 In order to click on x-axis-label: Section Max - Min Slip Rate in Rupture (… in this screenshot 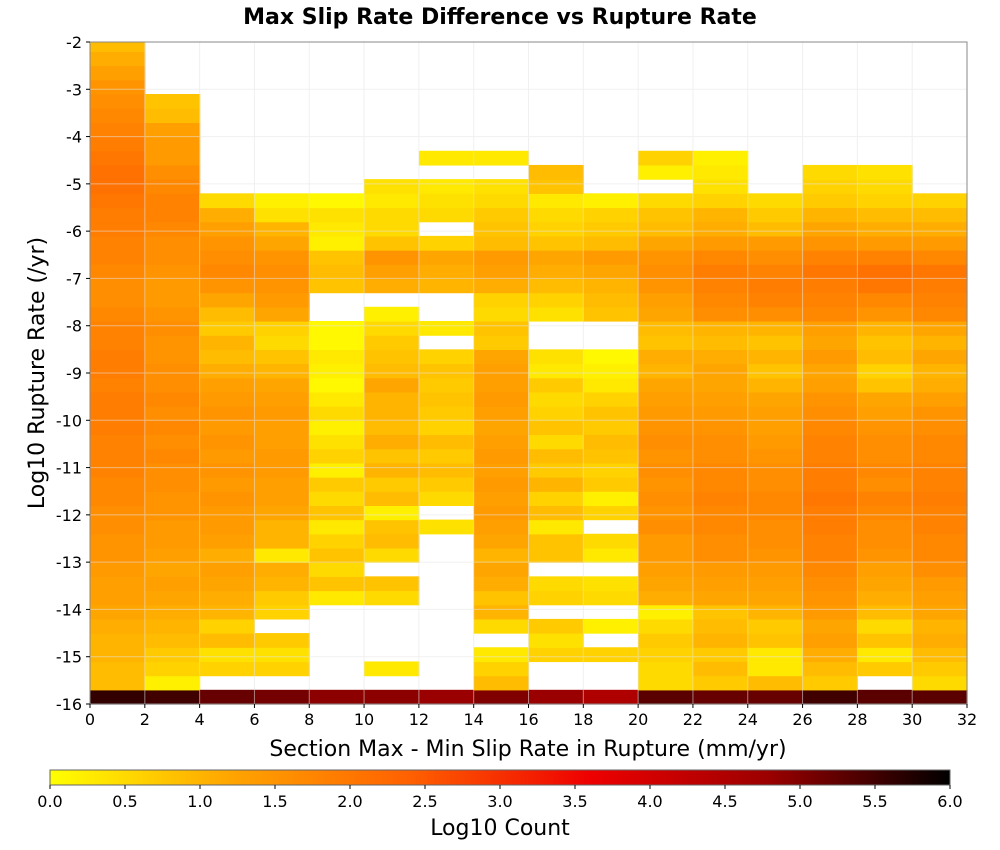, I will do `click(527, 749)`.